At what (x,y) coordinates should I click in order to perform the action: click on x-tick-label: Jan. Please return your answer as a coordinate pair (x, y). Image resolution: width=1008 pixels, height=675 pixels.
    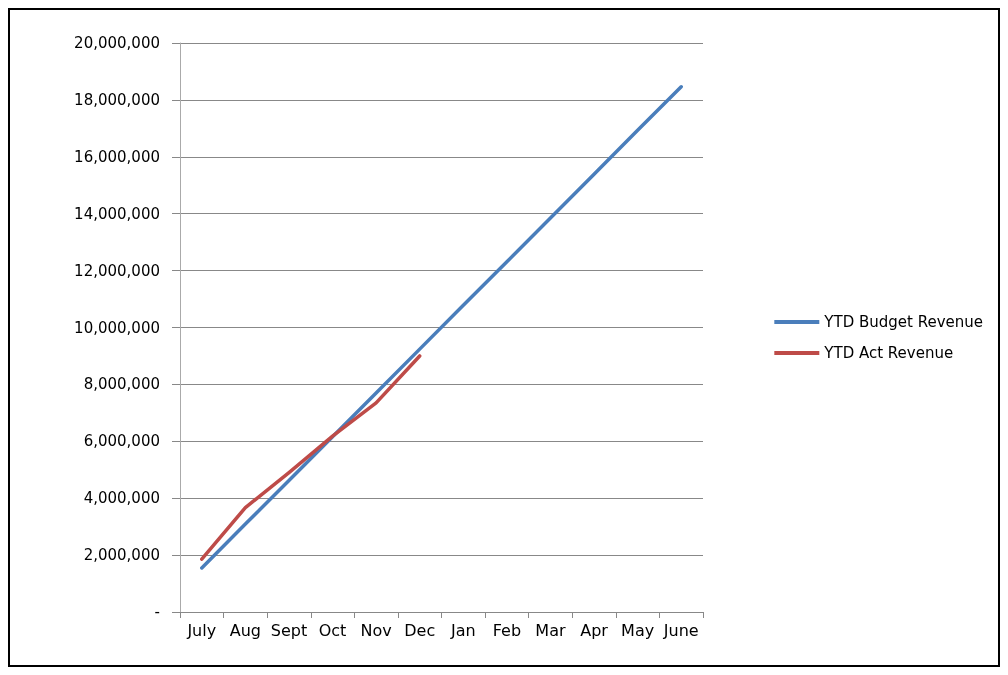
    Looking at the image, I should click on (462, 630).